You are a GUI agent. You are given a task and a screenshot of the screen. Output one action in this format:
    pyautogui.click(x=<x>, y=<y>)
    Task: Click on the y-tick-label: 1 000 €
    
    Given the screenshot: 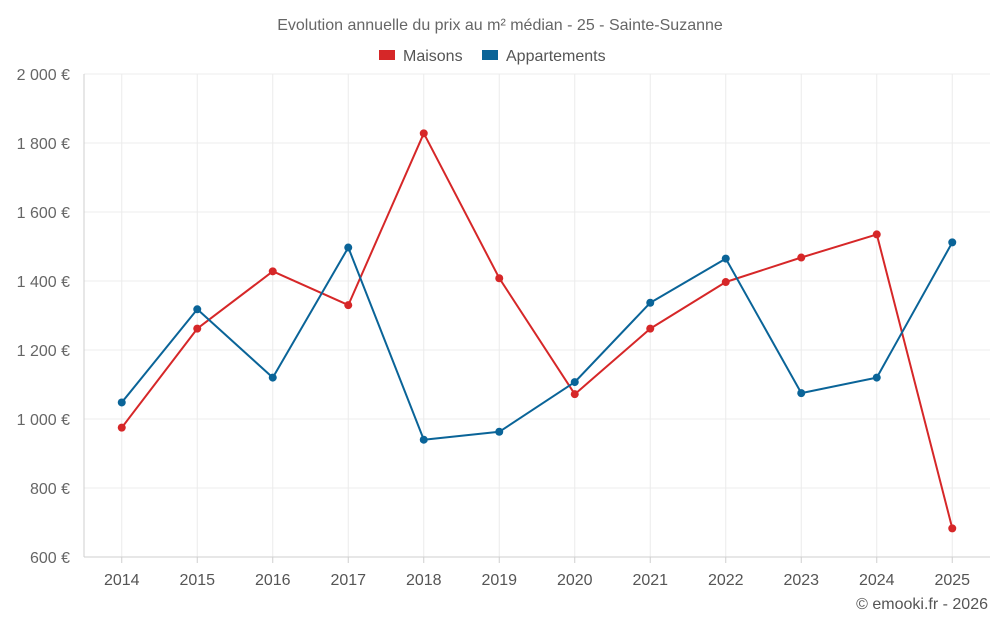 What is the action you would take?
    pyautogui.click(x=43, y=420)
    